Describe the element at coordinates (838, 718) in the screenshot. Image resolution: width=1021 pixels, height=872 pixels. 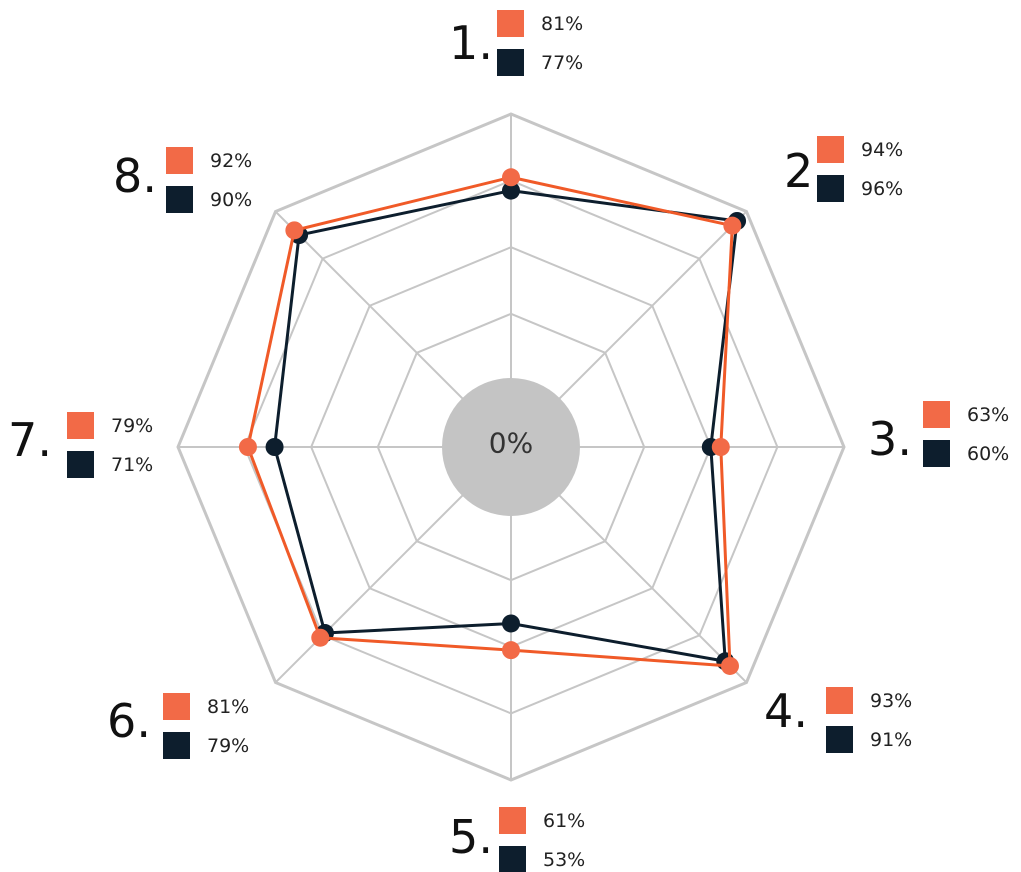
I see `axis-label-4: 4. 93% 91%` at that location.